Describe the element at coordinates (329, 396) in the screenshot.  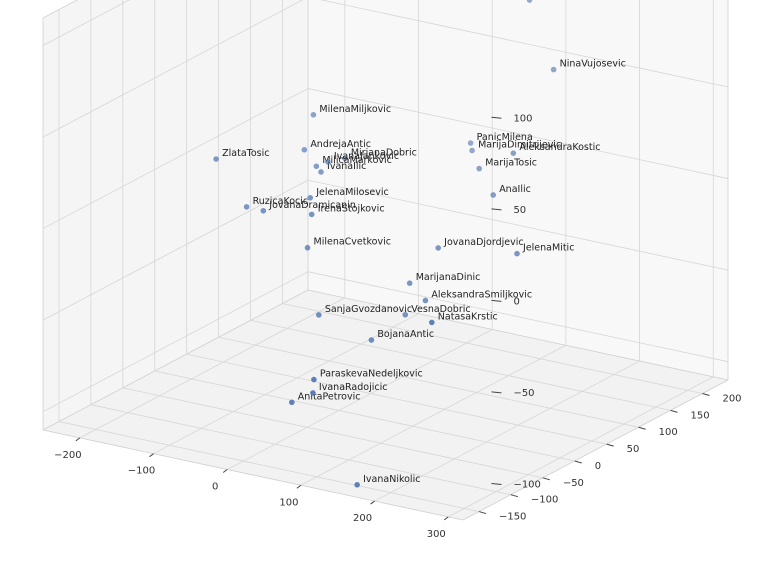
I see `point-label: AnitaPetrovic` at that location.